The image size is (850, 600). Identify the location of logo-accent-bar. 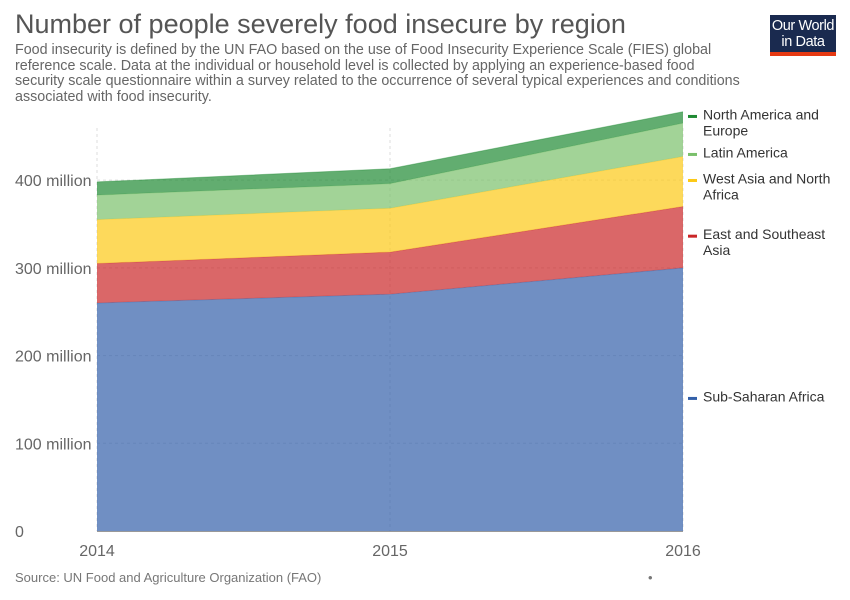
(803, 54).